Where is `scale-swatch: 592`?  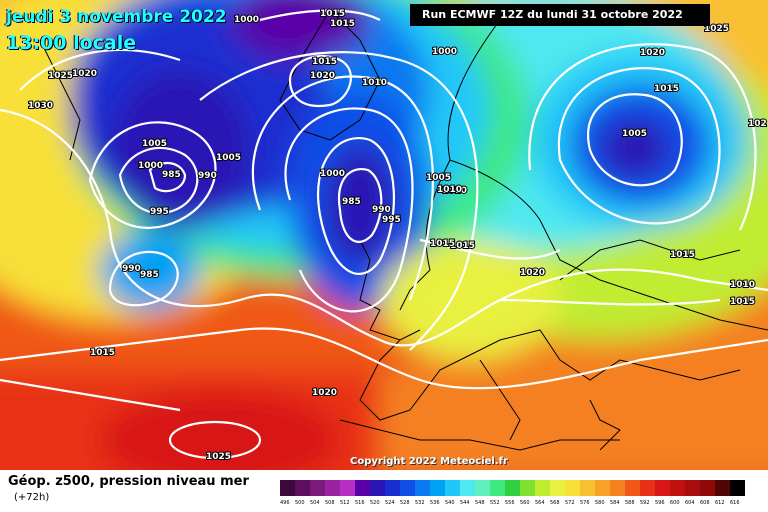 scale-swatch: 592 is located at coordinates (647, 493).